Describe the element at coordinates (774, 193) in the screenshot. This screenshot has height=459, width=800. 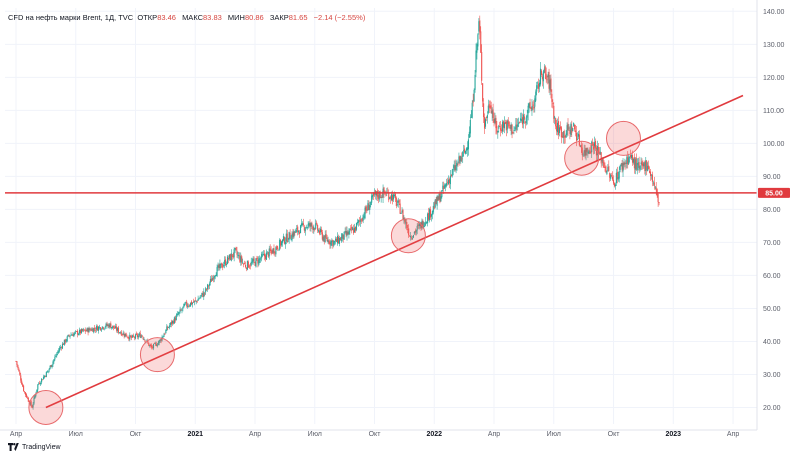
I see `price-tag-label: 85.00` at that location.